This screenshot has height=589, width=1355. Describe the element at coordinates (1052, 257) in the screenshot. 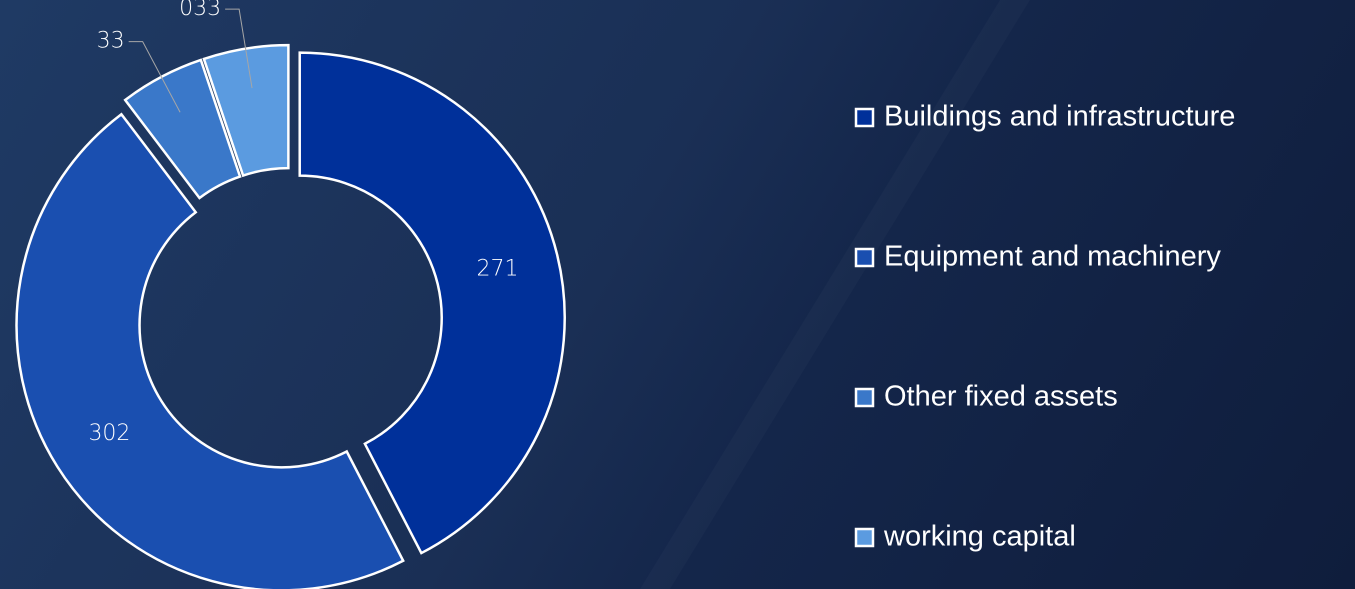

I see `legend-label: Equipment and machinery` at that location.